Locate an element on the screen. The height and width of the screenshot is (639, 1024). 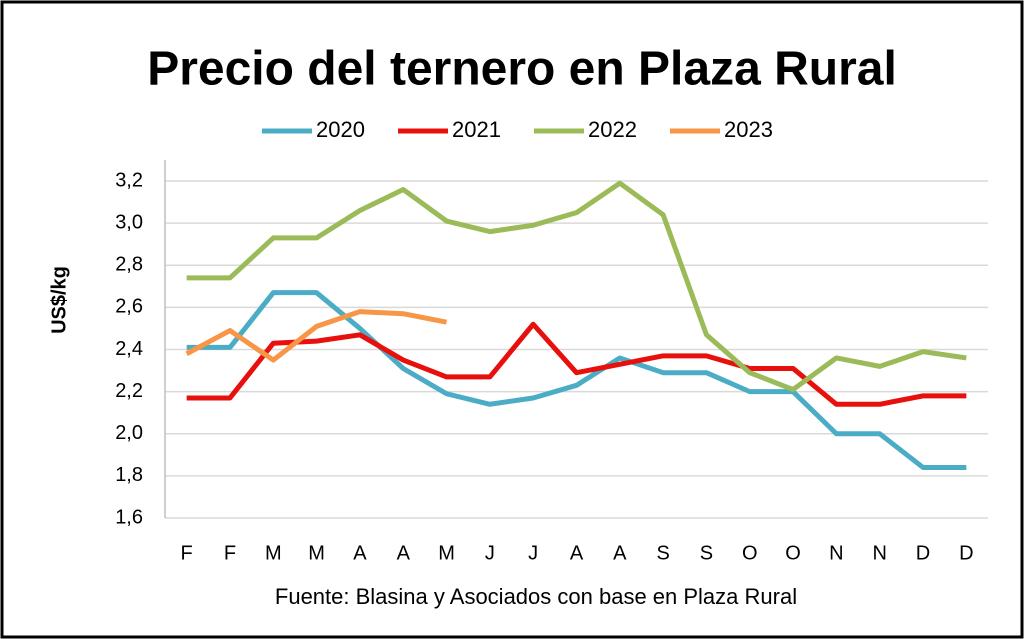
y-tick-label: 2,8 is located at coordinates (129, 265).